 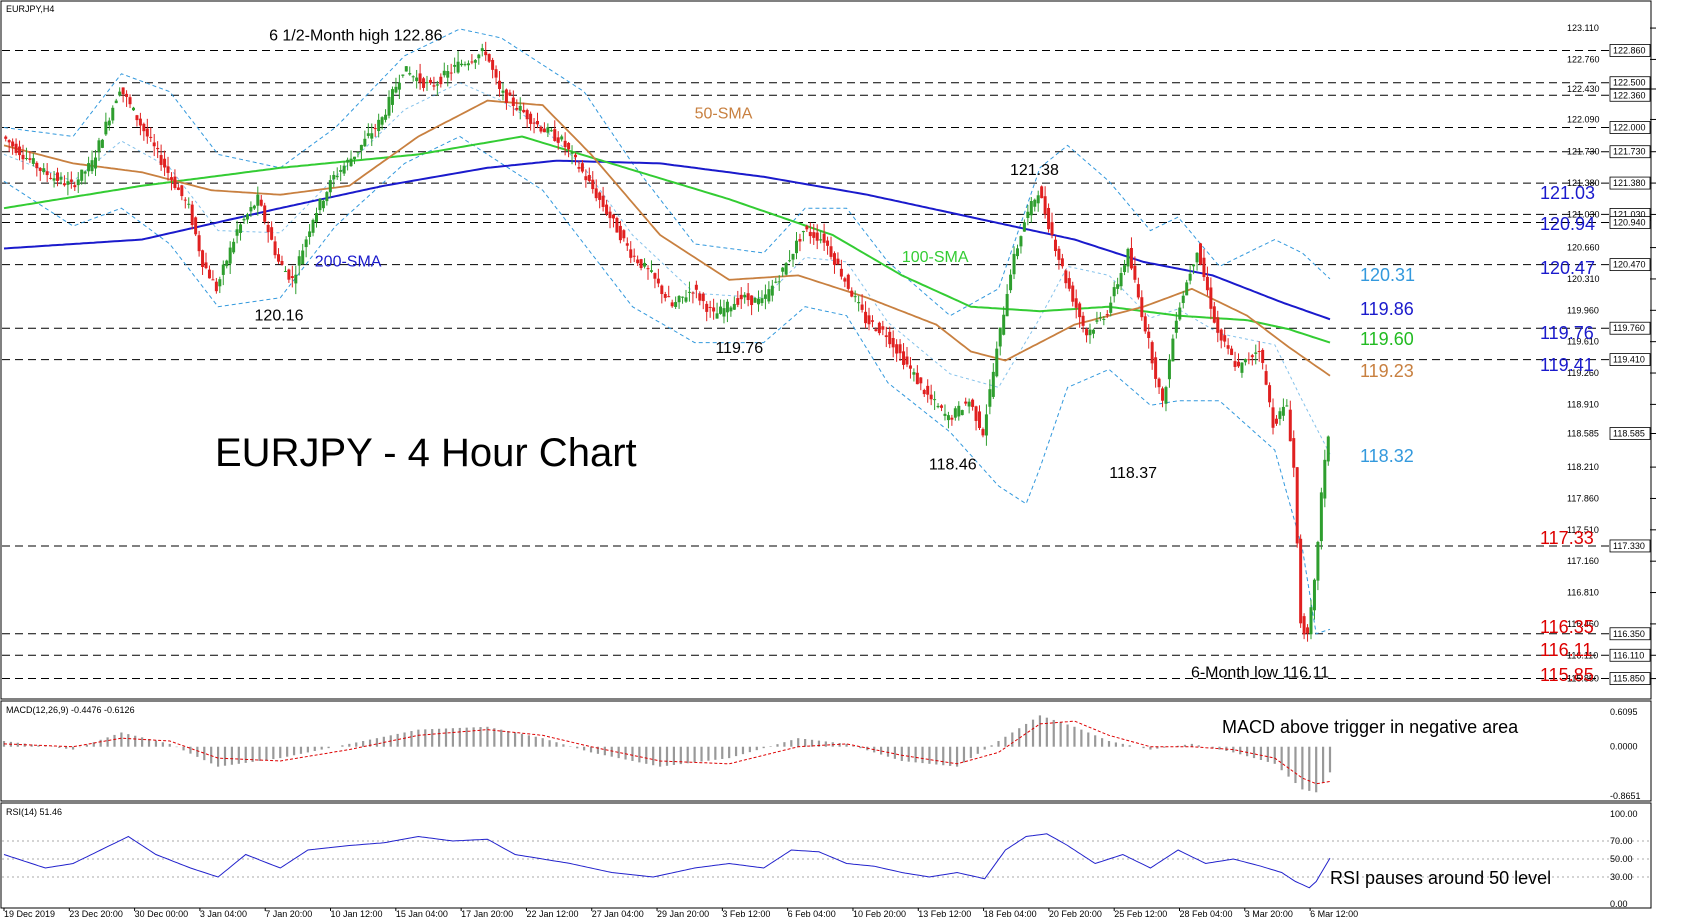 I want to click on current-price-tag: 118.585, so click(x=1629, y=434).